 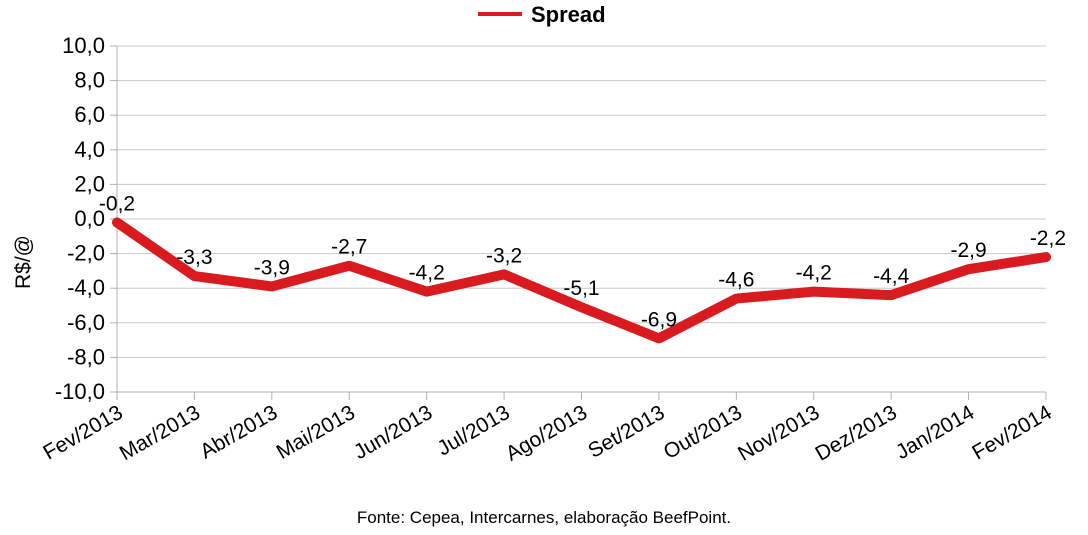 I want to click on y-tick-label: 4,0, so click(x=89, y=149).